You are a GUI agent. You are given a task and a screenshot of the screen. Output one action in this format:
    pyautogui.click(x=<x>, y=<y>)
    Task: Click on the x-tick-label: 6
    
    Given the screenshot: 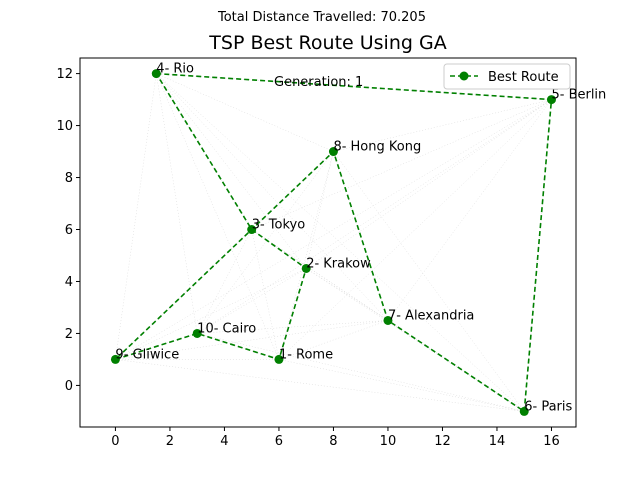 What is the action you would take?
    pyautogui.click(x=279, y=441)
    